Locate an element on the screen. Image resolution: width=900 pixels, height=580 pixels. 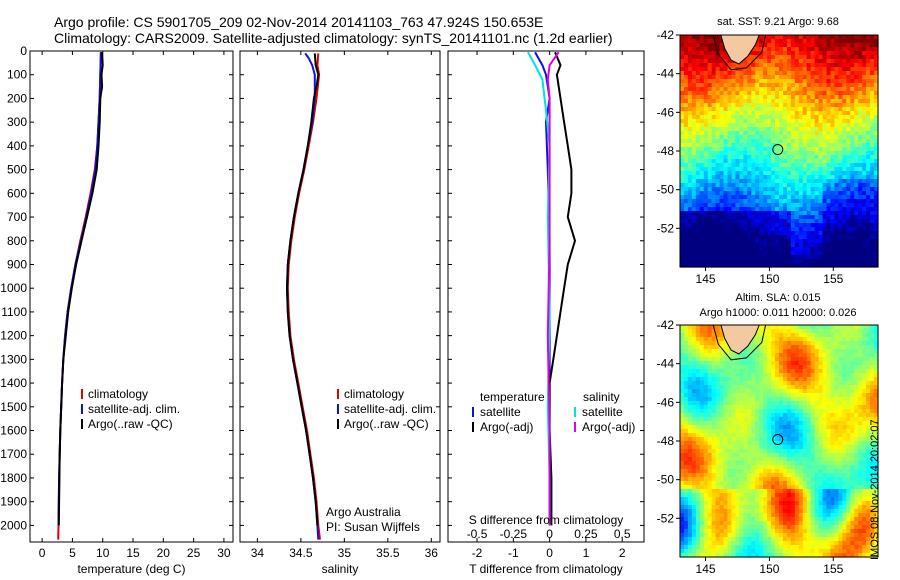
y-tick-label: 1900 is located at coordinates (13, 502).